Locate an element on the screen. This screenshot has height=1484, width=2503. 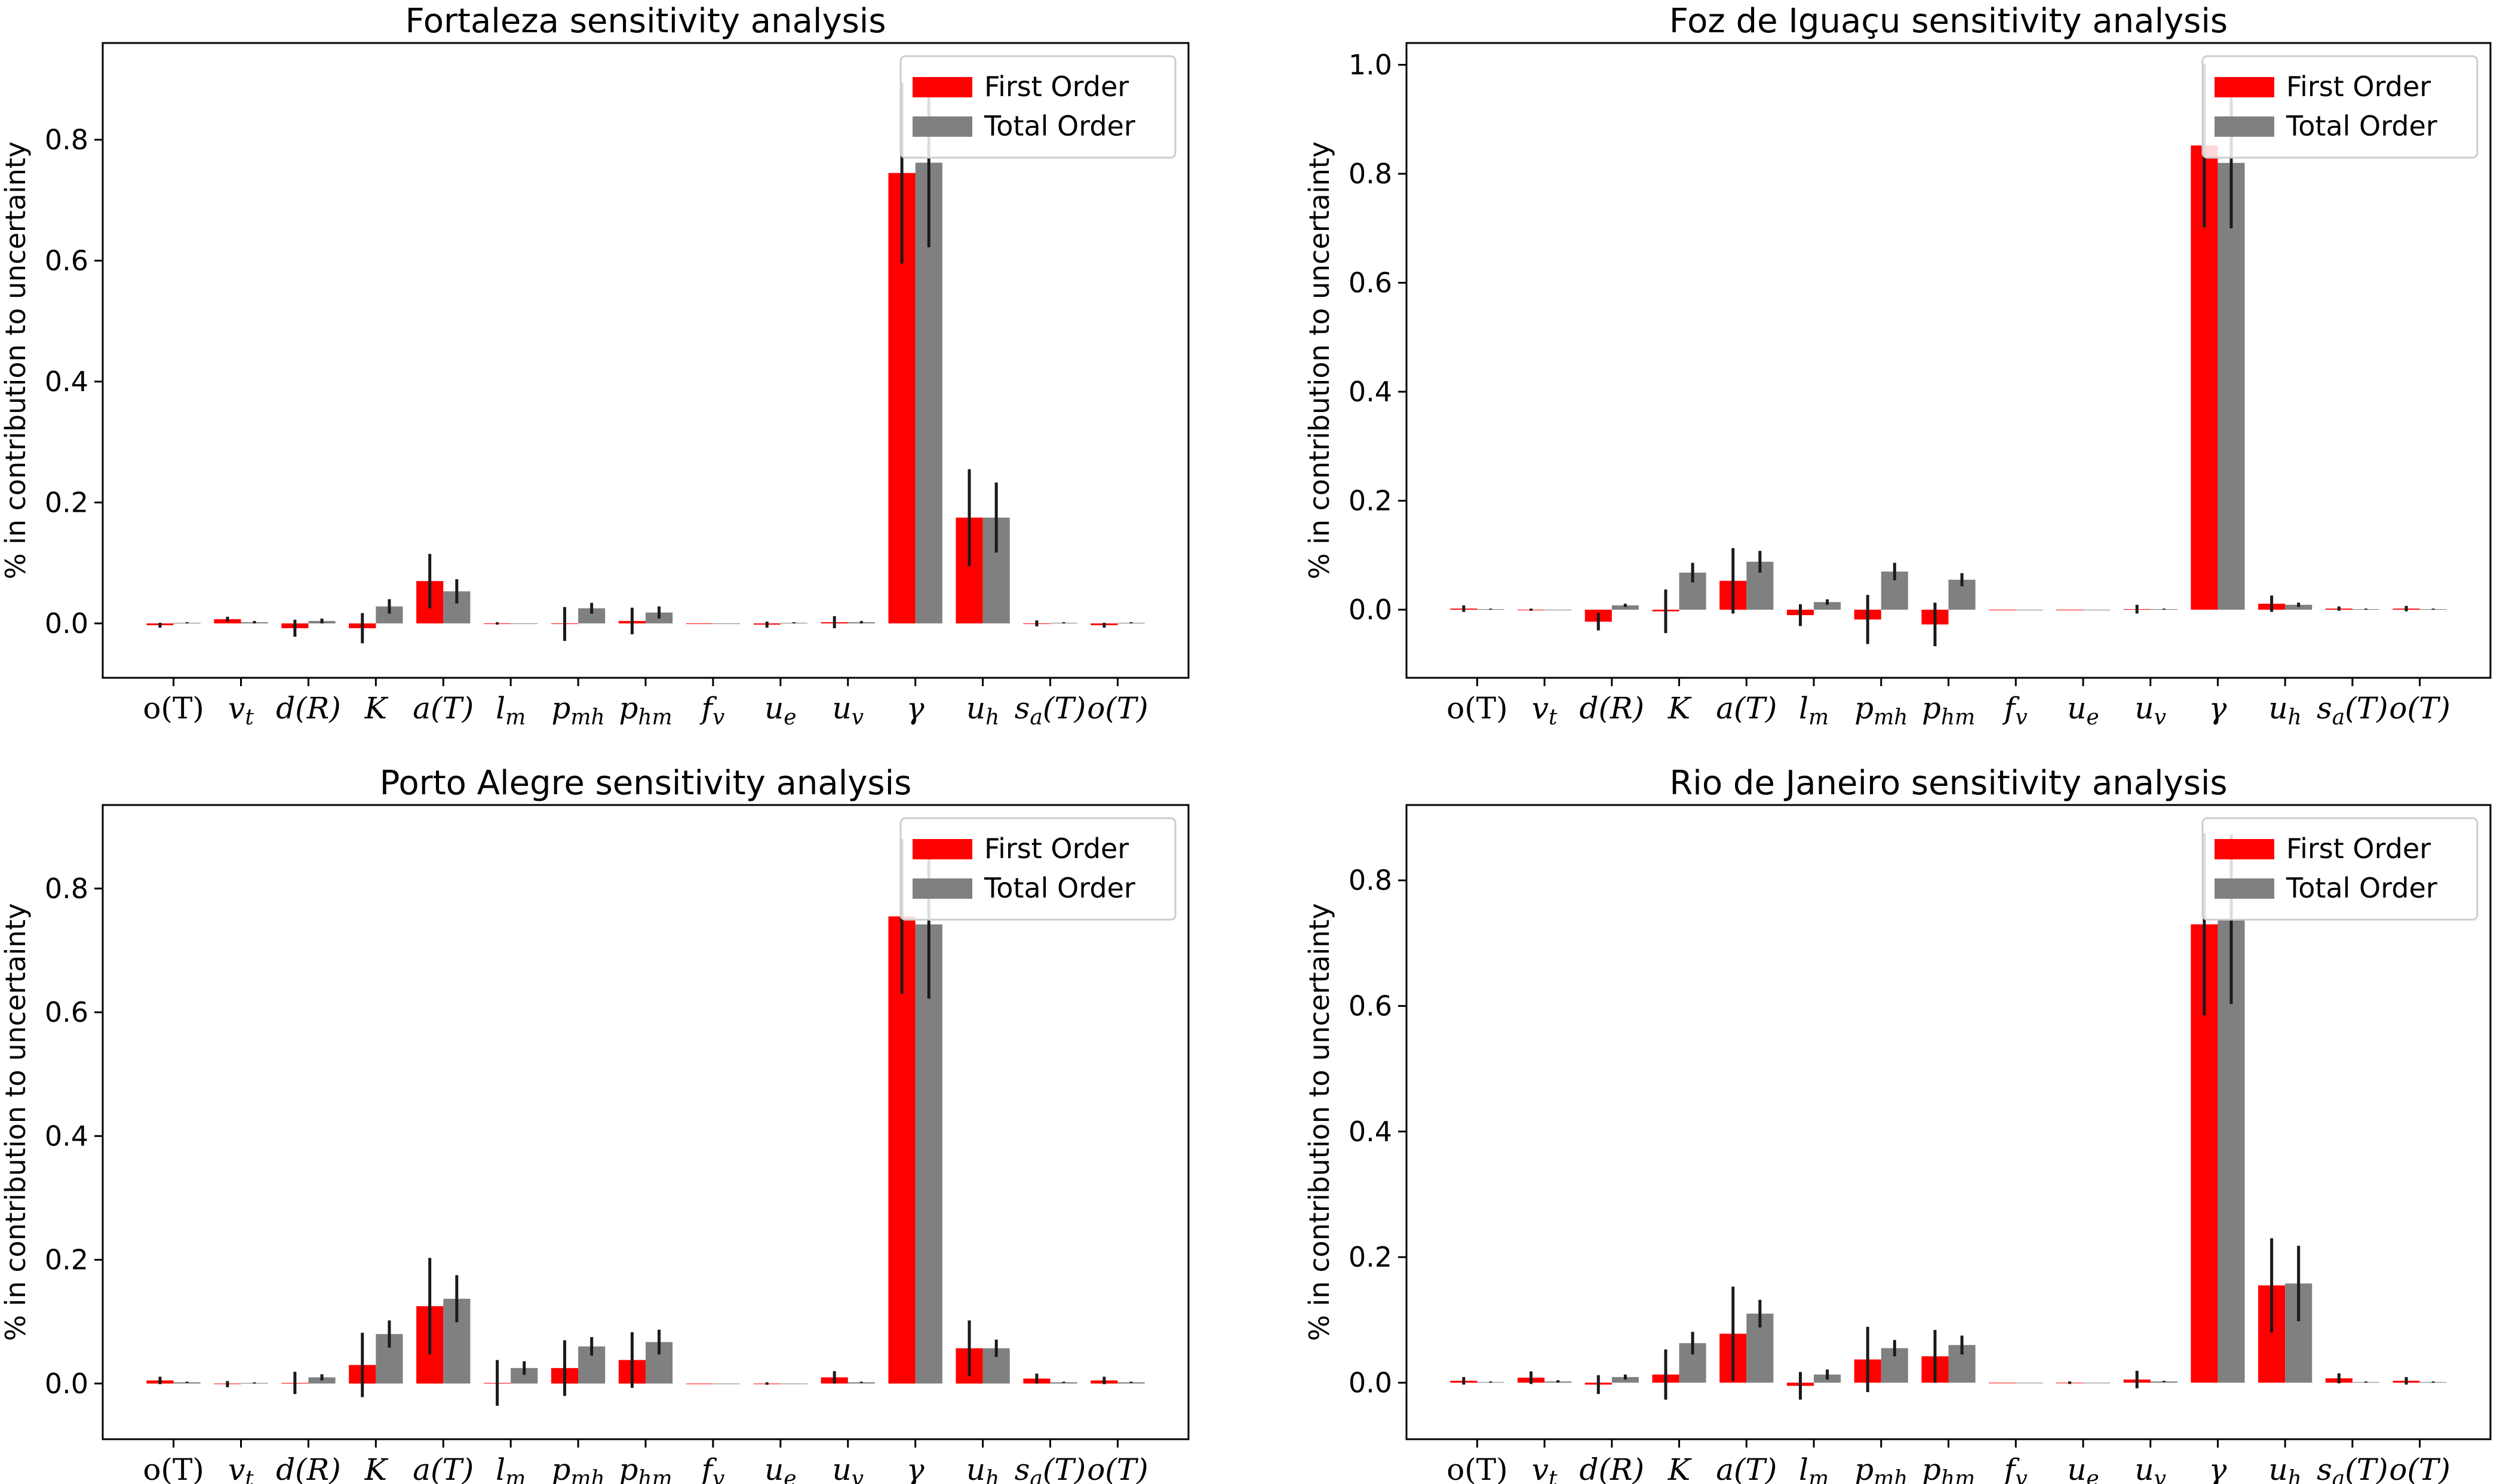
chart-title: Fortaleza sensitivity analysis is located at coordinates (646, 21).